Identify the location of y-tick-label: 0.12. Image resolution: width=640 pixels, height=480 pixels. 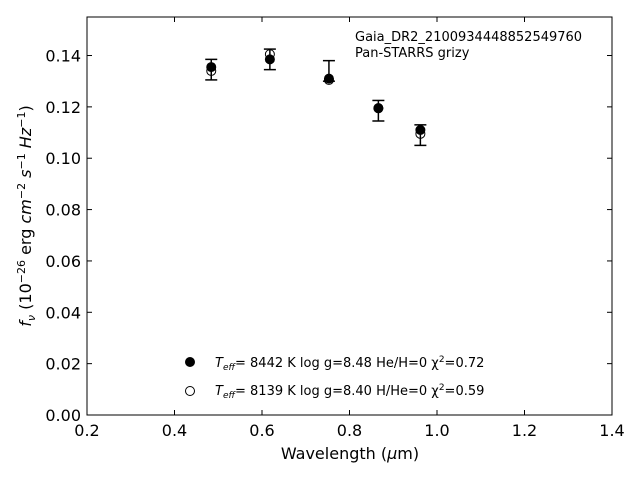
(63, 107).